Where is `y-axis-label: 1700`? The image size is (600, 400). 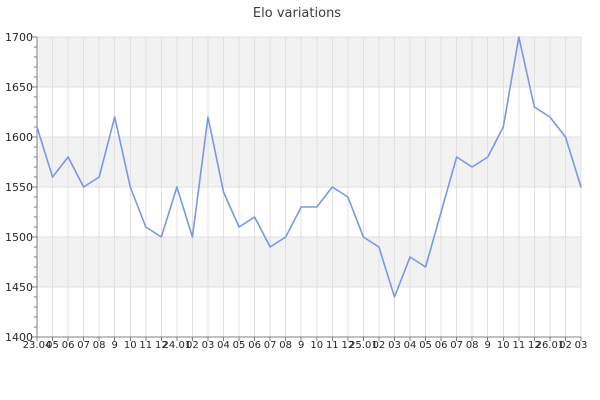
y-axis-label: 1700 is located at coordinates (19, 37).